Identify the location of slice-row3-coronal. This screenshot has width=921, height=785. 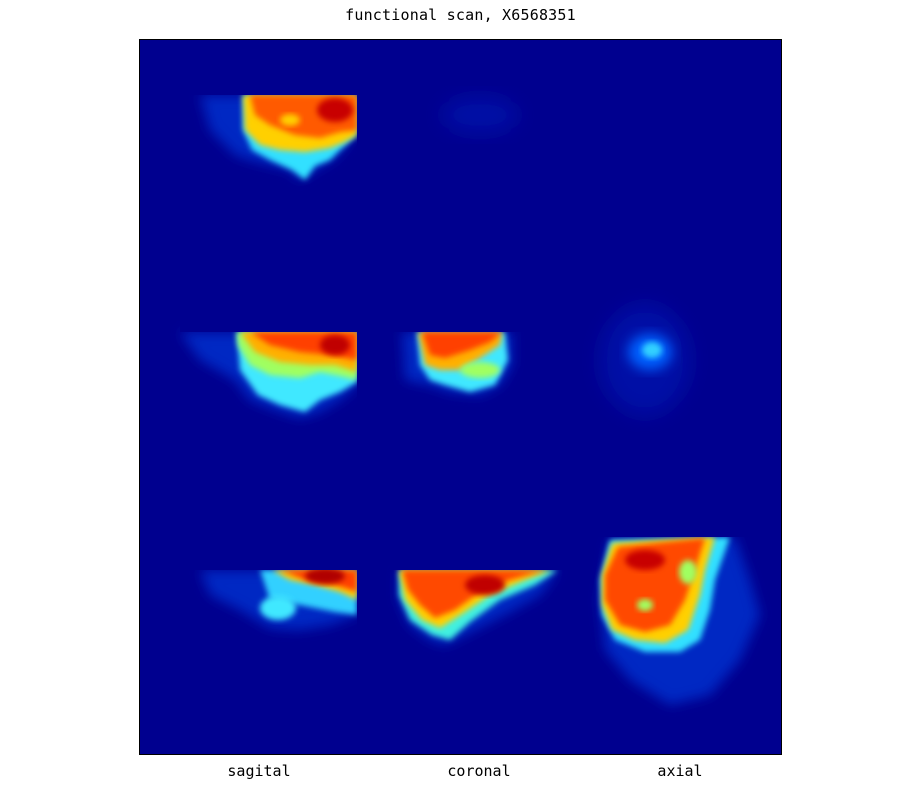
(480, 595).